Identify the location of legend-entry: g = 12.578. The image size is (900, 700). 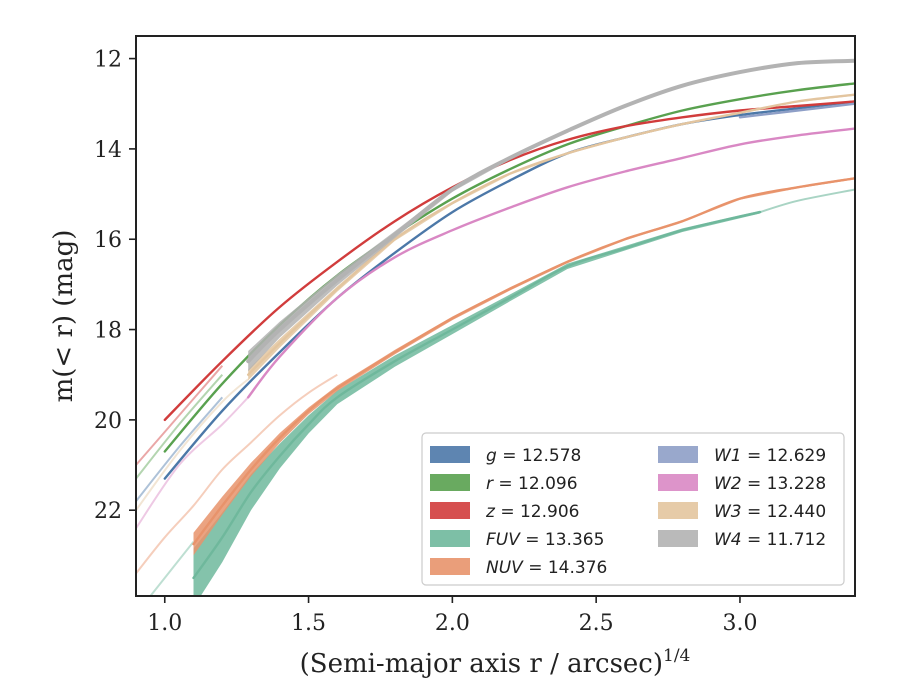
(533, 456).